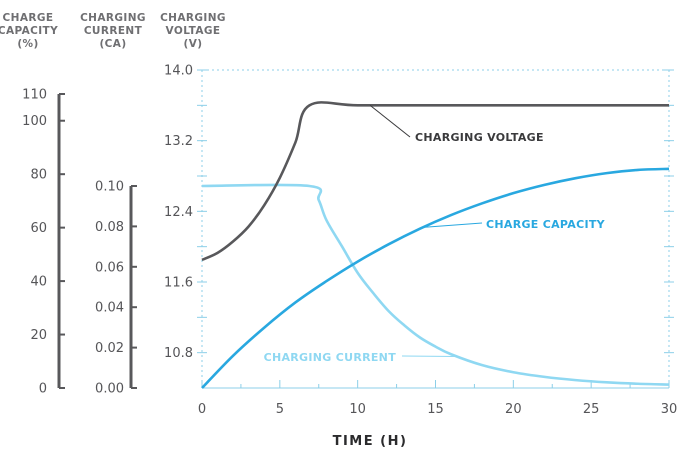  Describe the element at coordinates (546, 224) in the screenshot. I see `charge-capacity-annotation: CHARGE CAPACITY` at that location.